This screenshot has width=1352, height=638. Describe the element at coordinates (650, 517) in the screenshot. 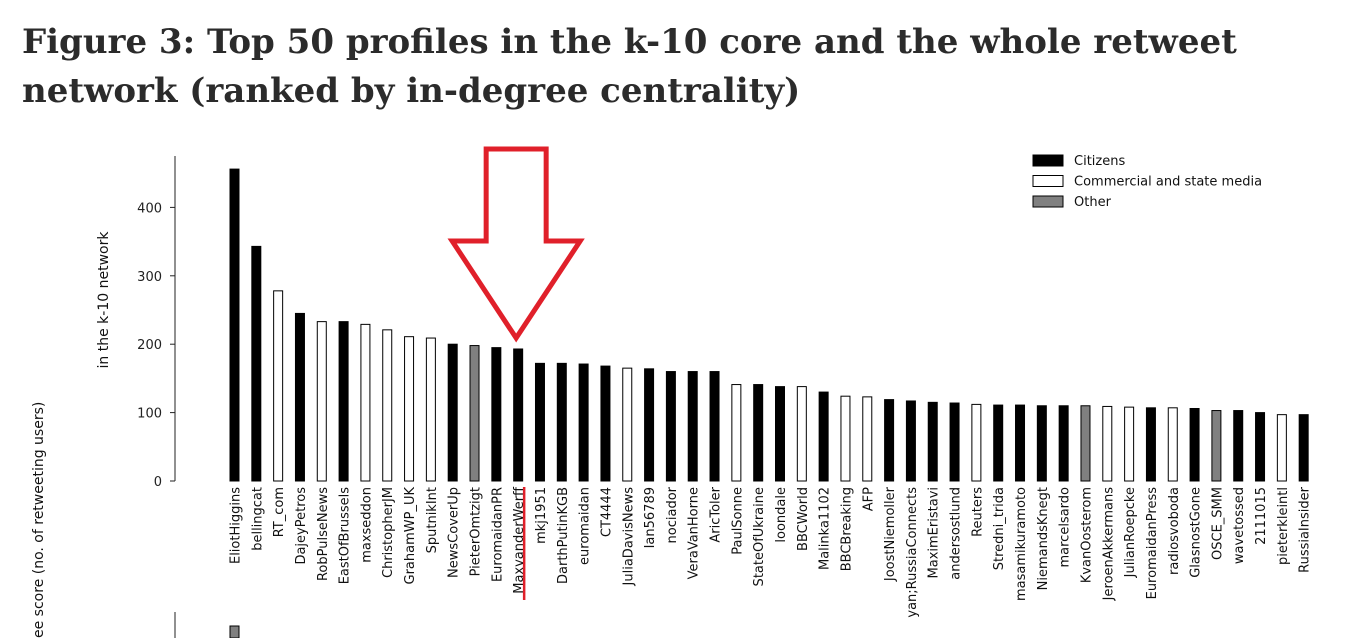

I see `category-label: Ian56789` at that location.